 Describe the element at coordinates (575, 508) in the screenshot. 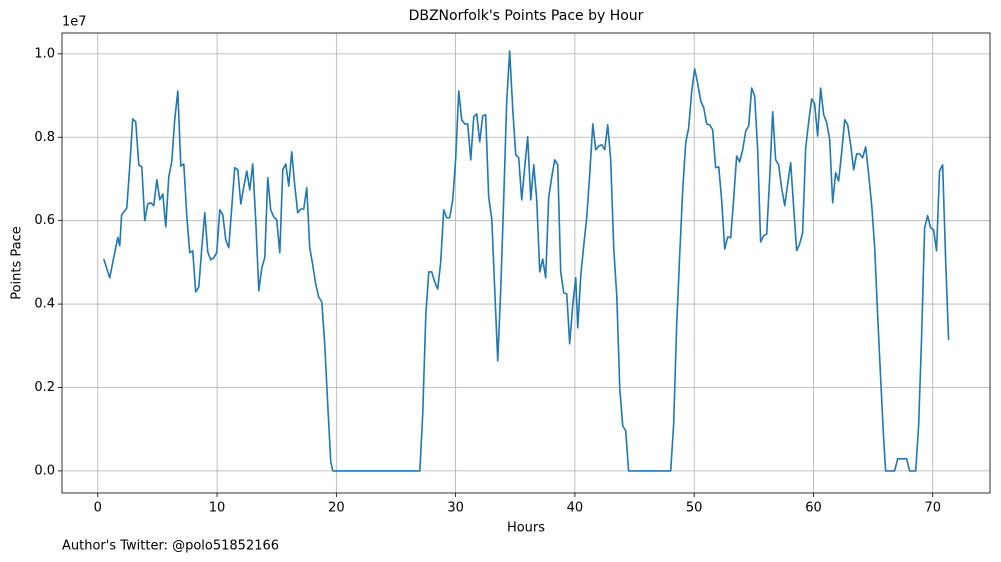

I see `x-tick-label: 40` at that location.